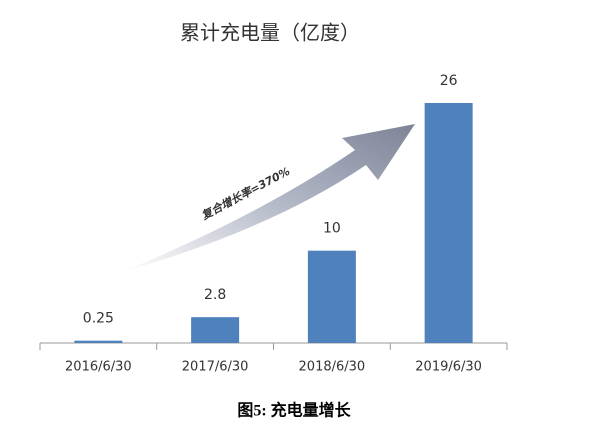  I want to click on value-label: 10, so click(332, 229).